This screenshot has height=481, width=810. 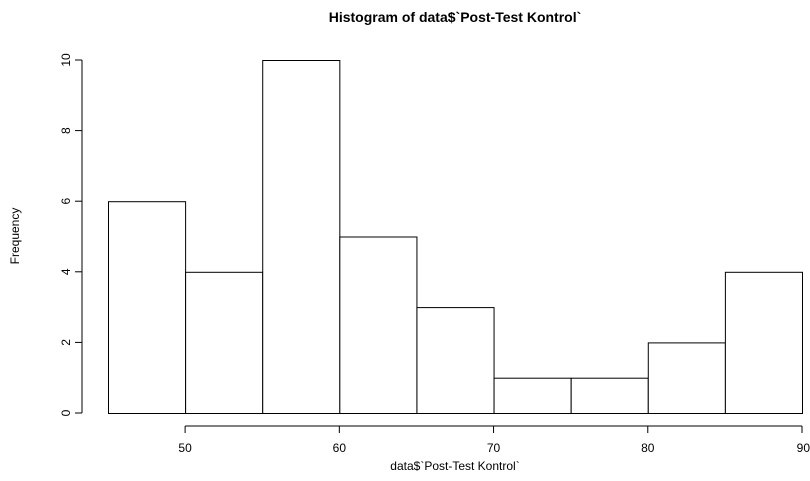 What do you see at coordinates (66, 342) in the screenshot?
I see `y-tick-label: 2` at bounding box center [66, 342].